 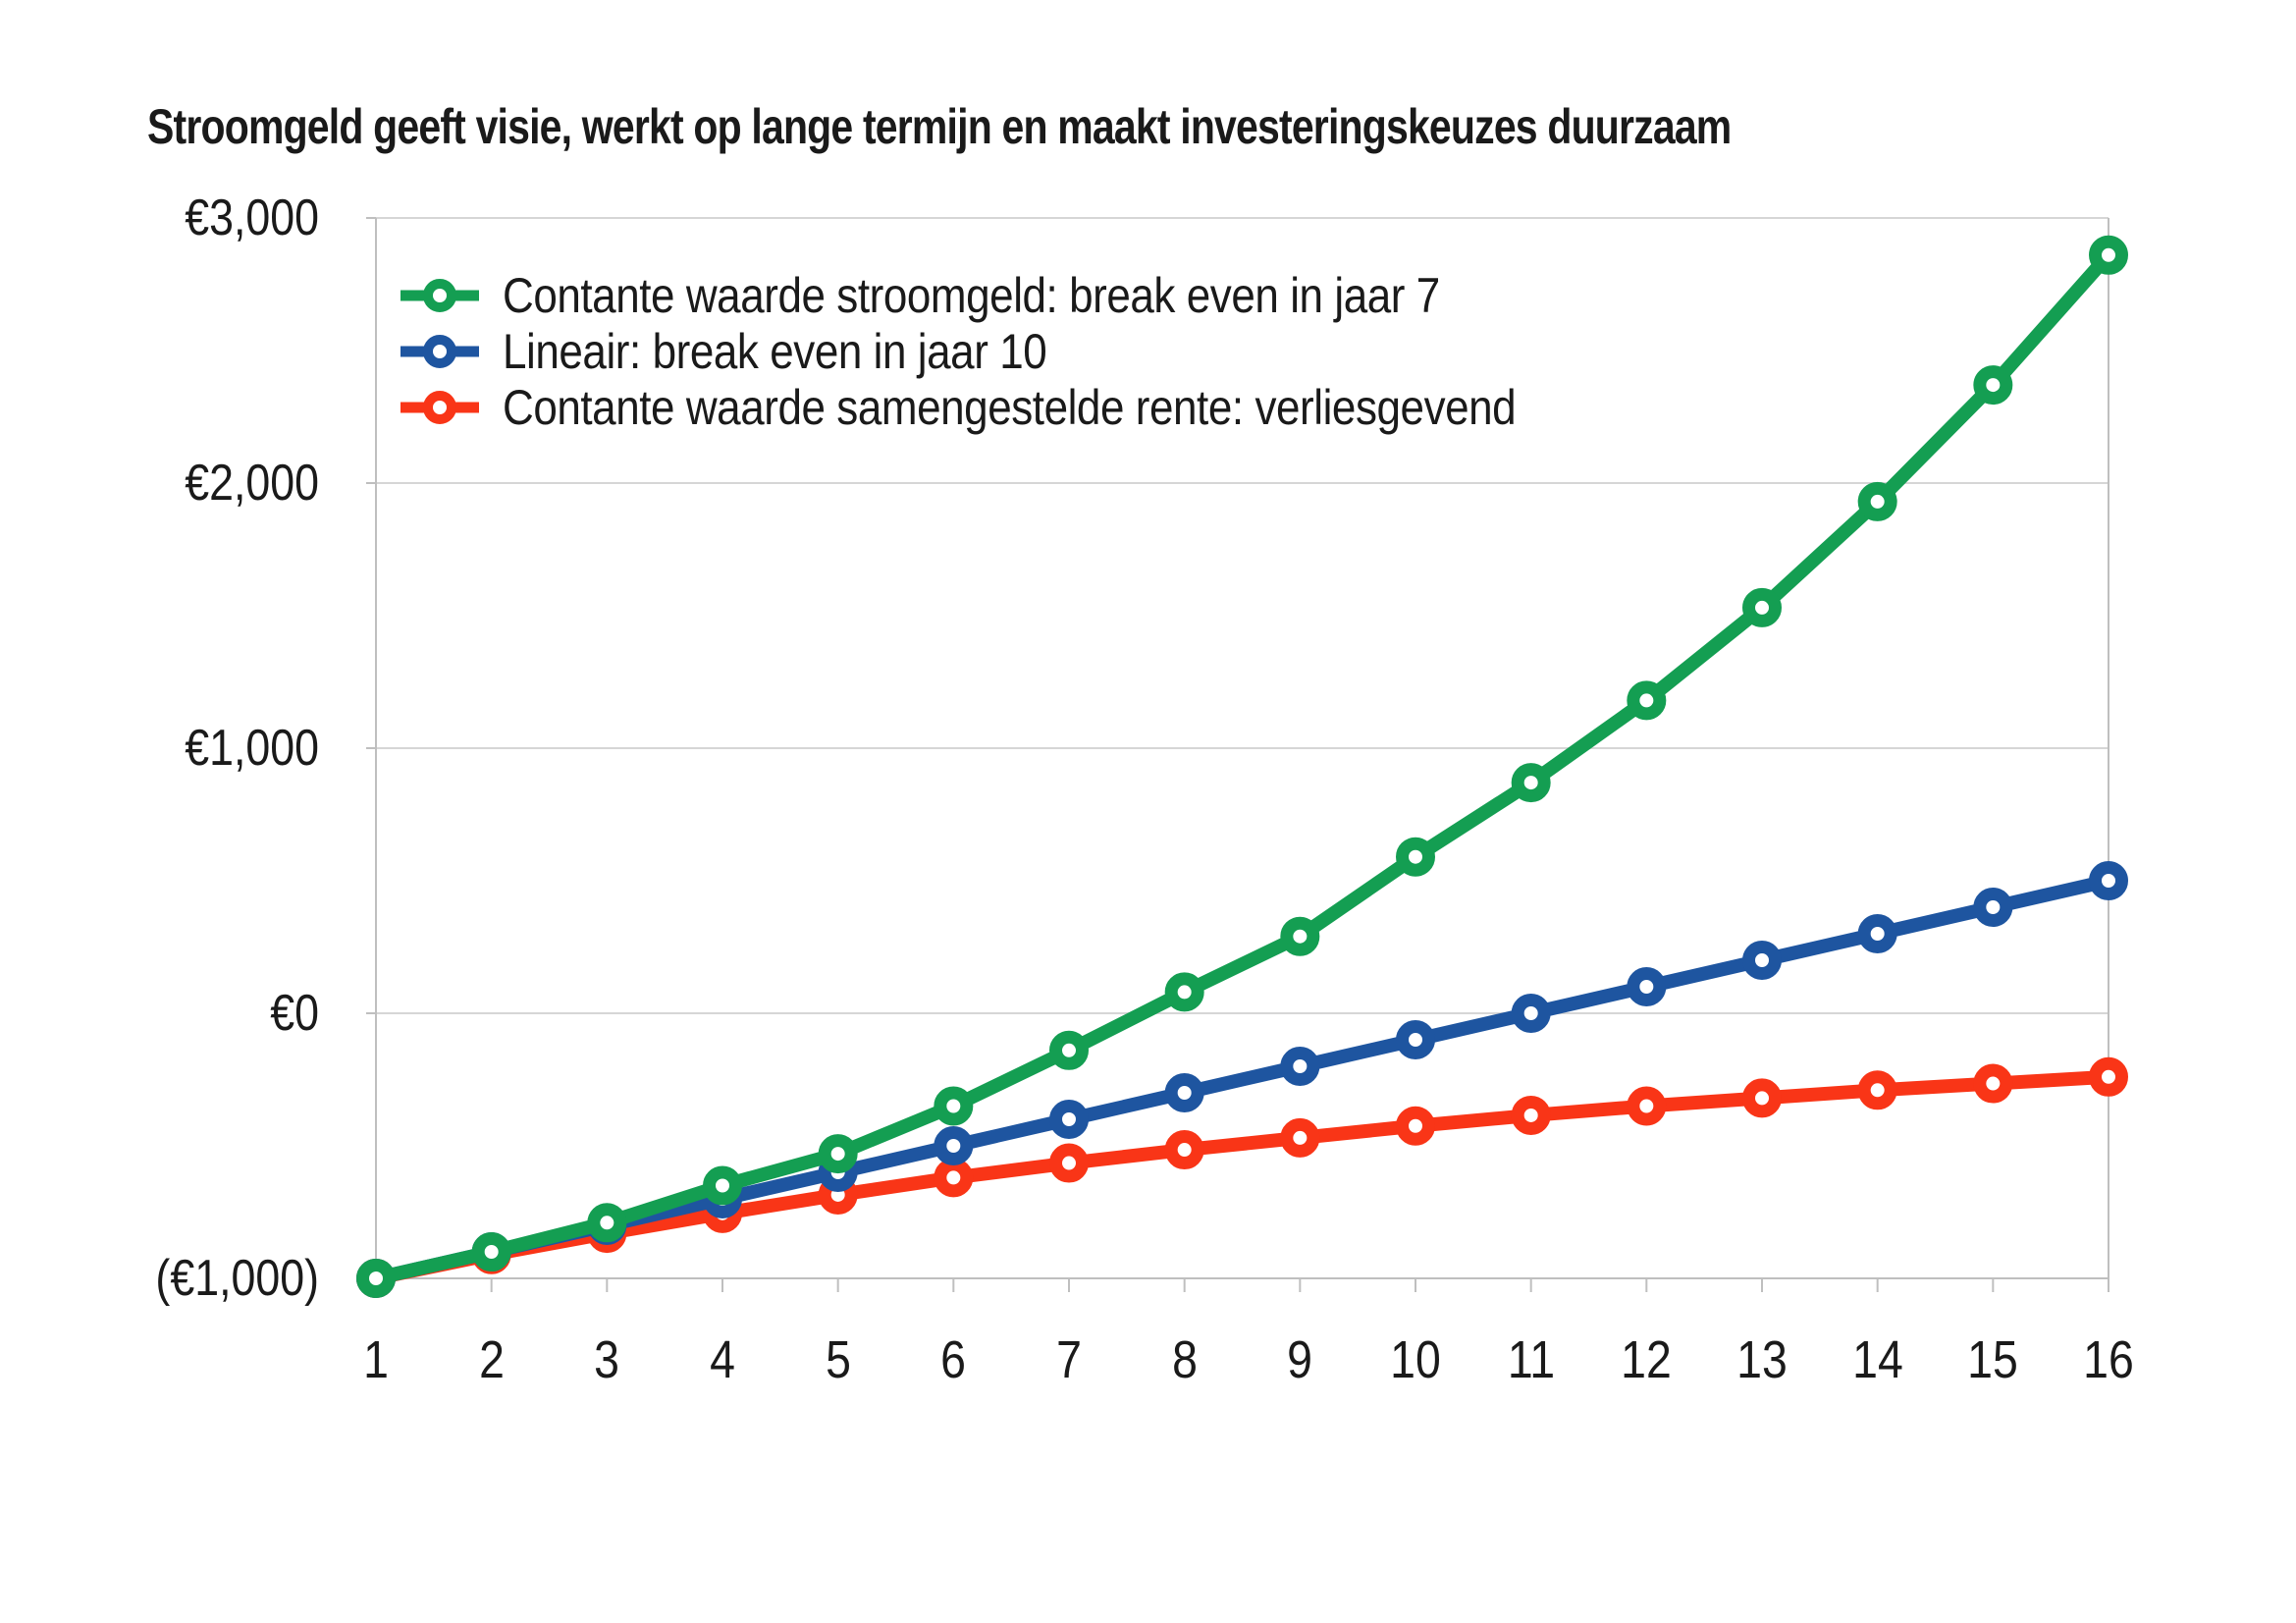 What do you see at coordinates (723, 1360) in the screenshot?
I see `x-axis-label: 4` at bounding box center [723, 1360].